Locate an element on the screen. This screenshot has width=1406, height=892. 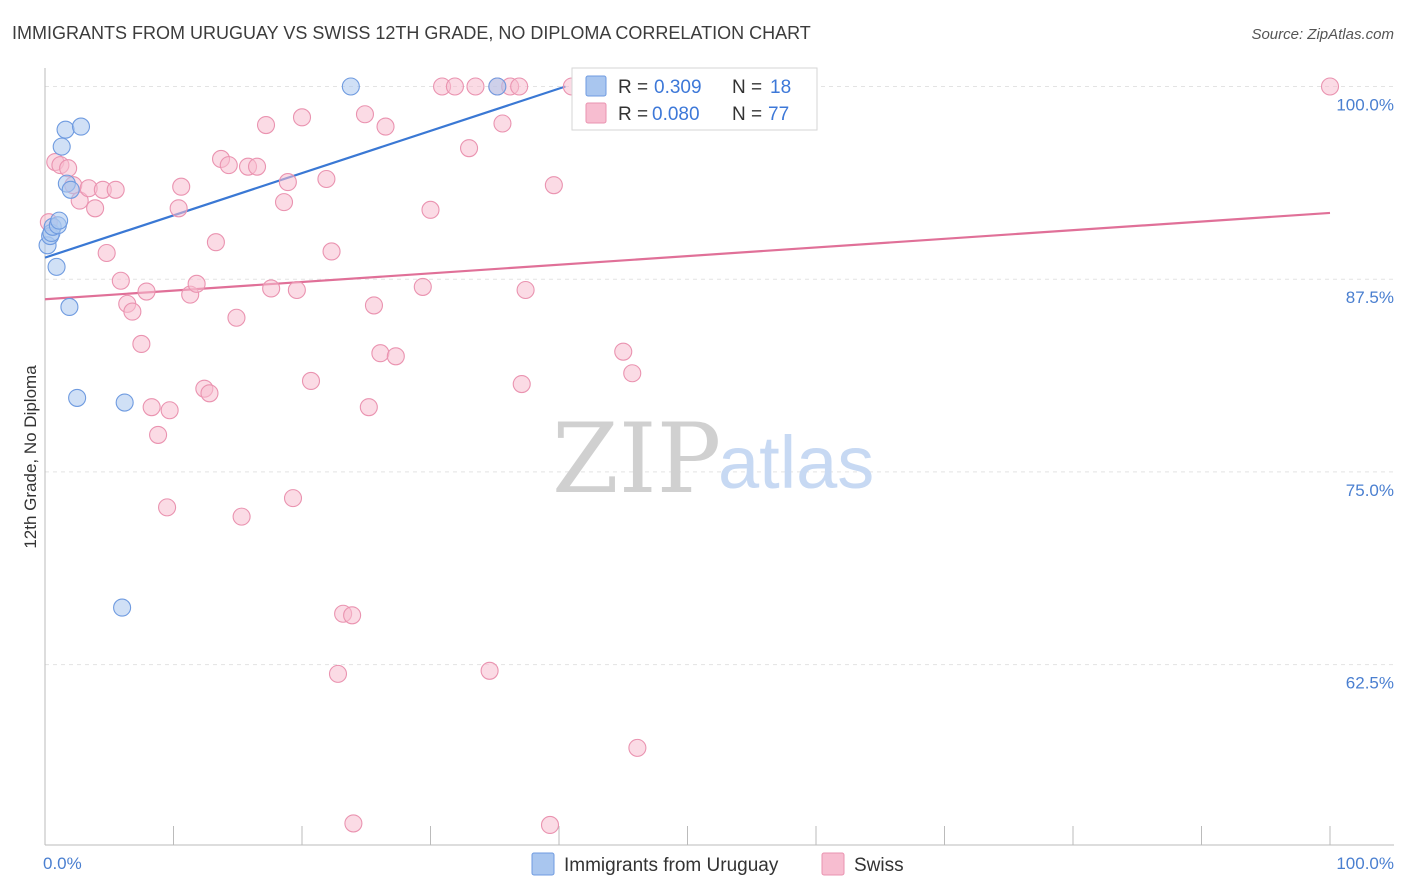
legend-swatch-uruguay is located at coordinates (596, 86).